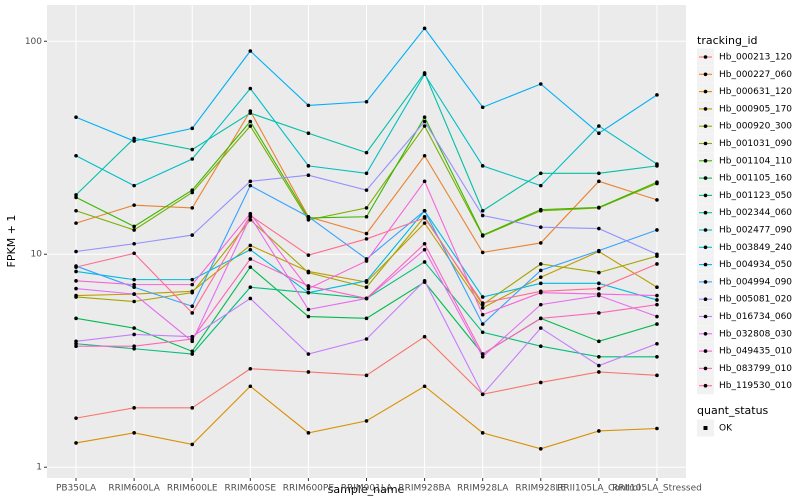  What do you see at coordinates (755, 144) in the screenshot?
I see `legend-label: Hb_001031_090` at bounding box center [755, 144].